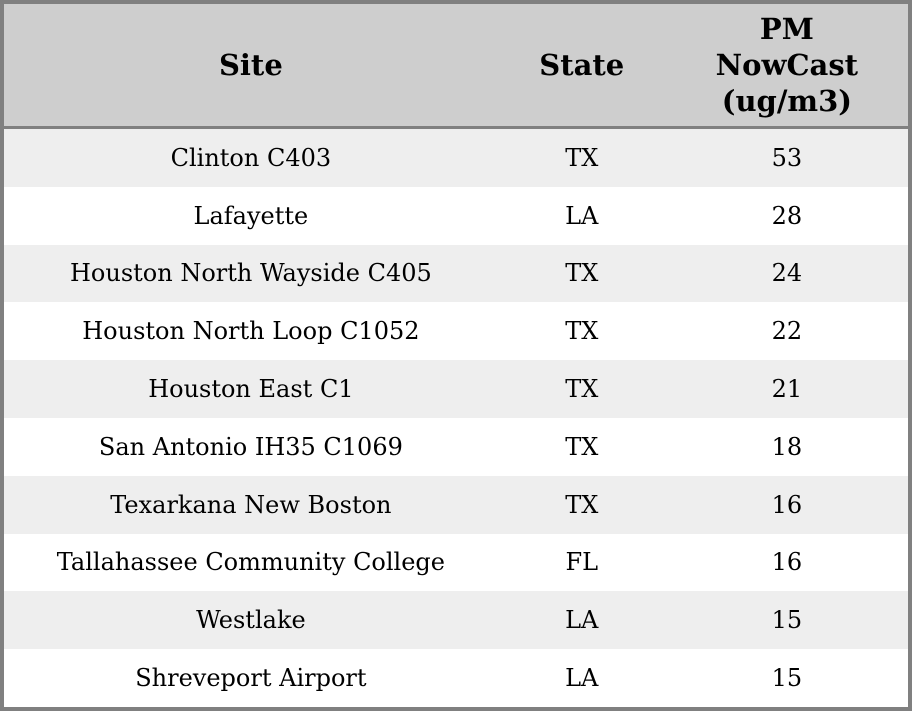 This screenshot has width=912, height=711. What do you see at coordinates (787, 389) in the screenshot?
I see `cell-pm-nowcast: 21` at bounding box center [787, 389].